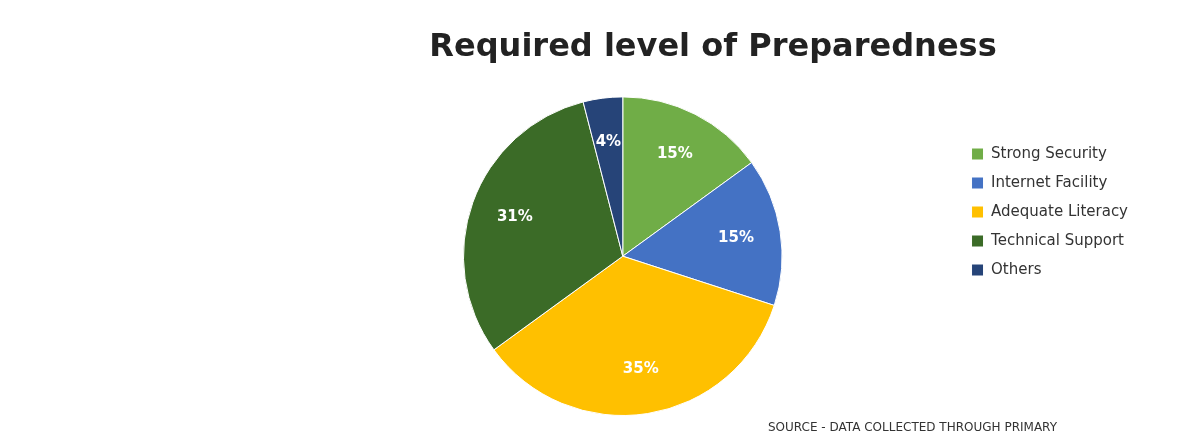  Describe the element at coordinates (640, 368) in the screenshot. I see `data-label: 35%` at that location.